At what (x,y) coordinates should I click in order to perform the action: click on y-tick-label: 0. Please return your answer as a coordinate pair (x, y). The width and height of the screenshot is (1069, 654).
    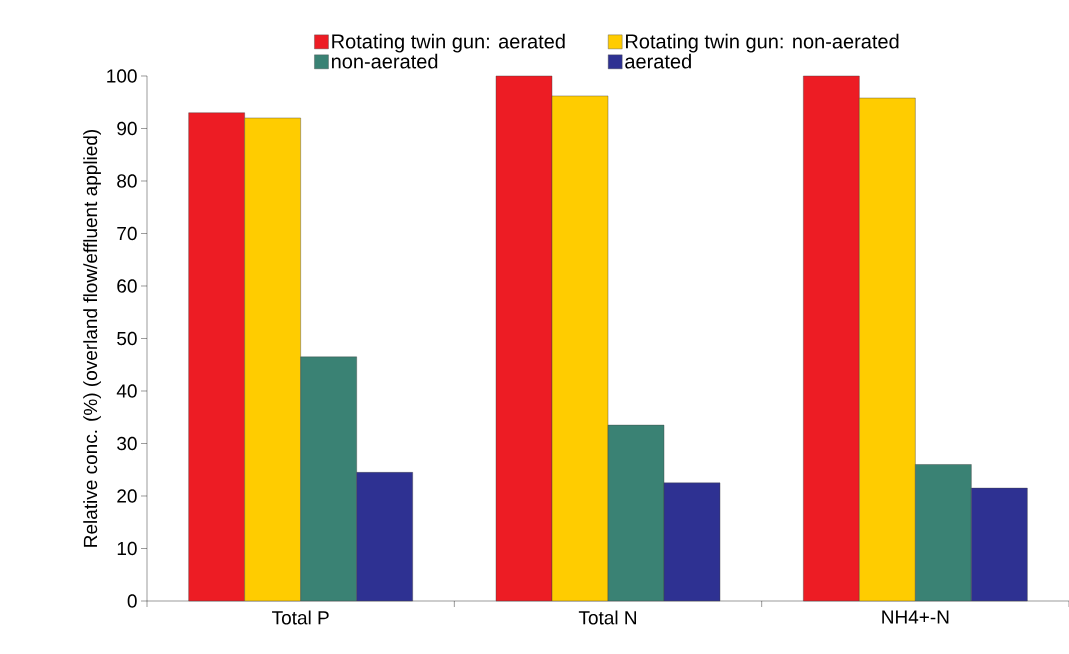
    Looking at the image, I should click on (132, 601).